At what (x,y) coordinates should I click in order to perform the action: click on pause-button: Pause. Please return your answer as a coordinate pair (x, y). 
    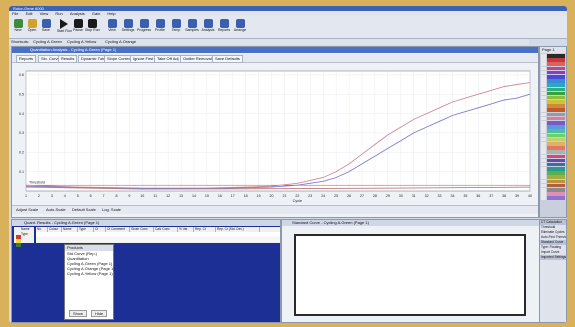
    Looking at the image, I should click on (78, 27).